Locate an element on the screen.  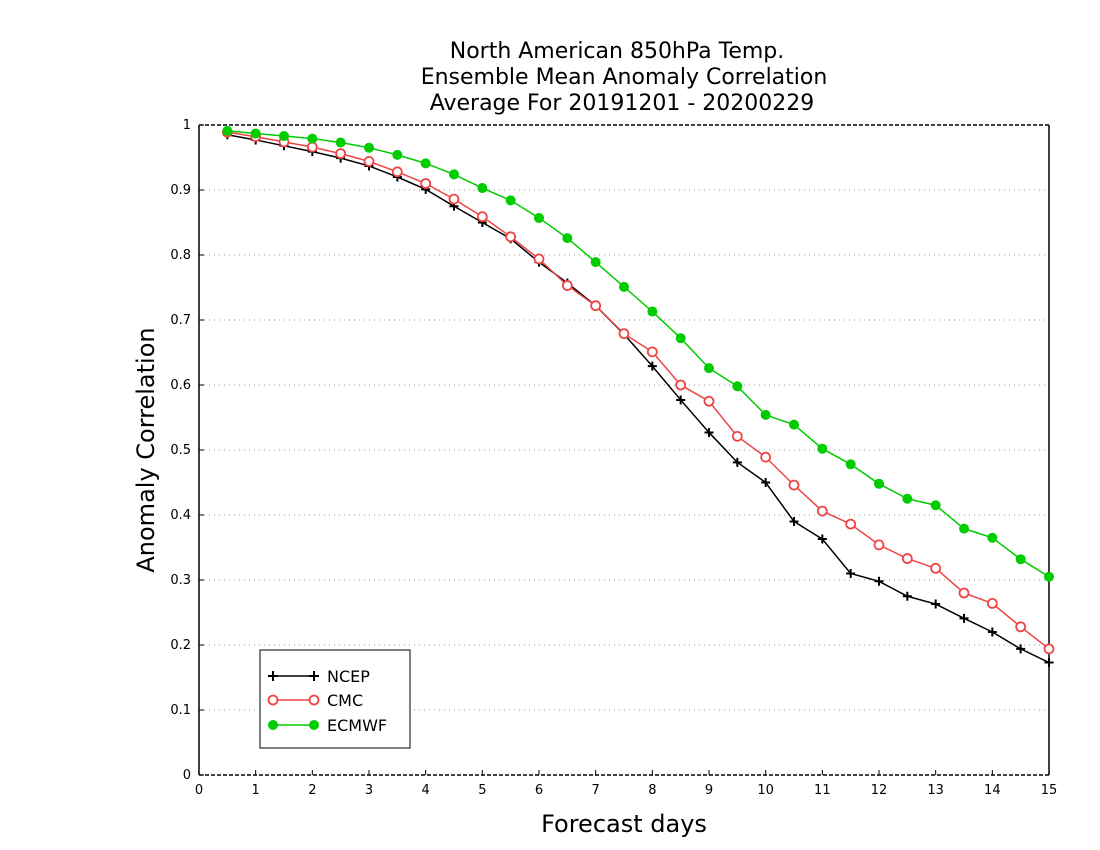
x-tick-label-13: 13 is located at coordinates (935, 790).